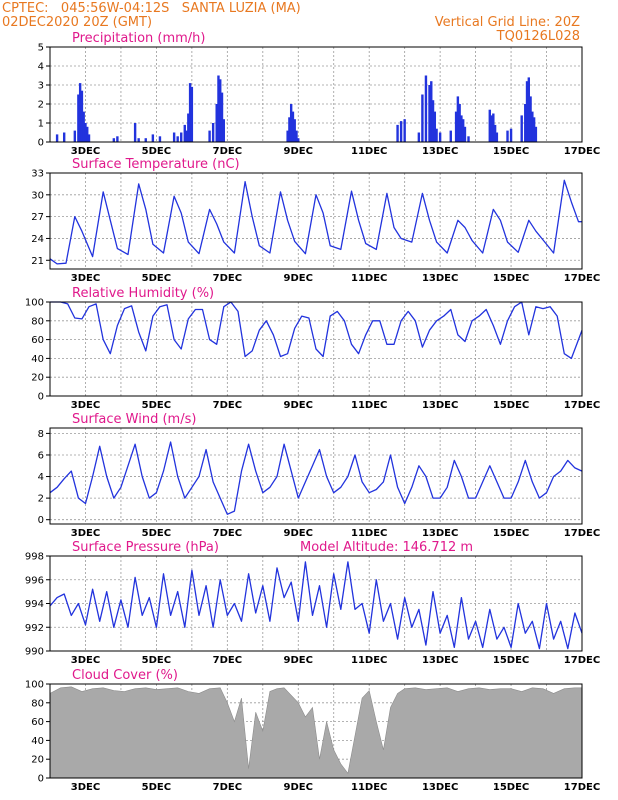 The height and width of the screenshot is (800, 618). I want to click on cloud-ytick-label: 40, so click(37, 741).